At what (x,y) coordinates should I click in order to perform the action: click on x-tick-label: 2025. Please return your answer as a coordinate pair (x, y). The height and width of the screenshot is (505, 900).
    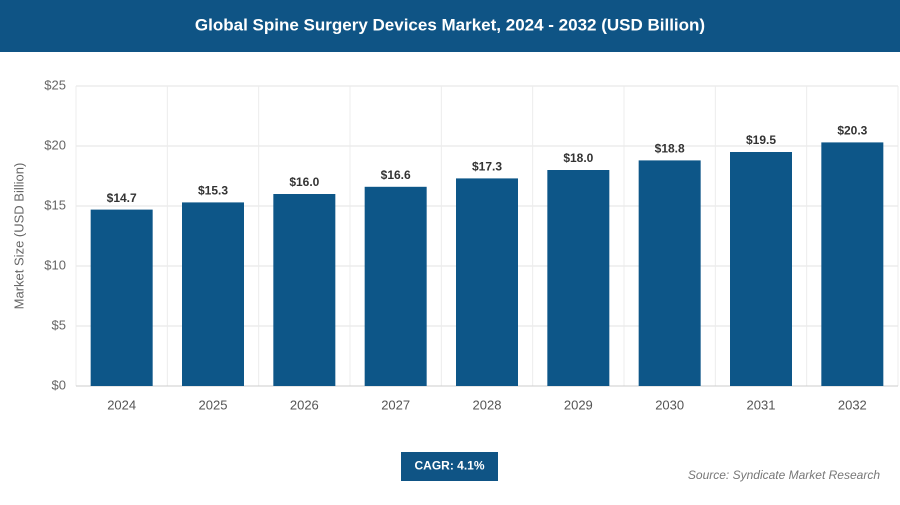
    Looking at the image, I should click on (213, 404).